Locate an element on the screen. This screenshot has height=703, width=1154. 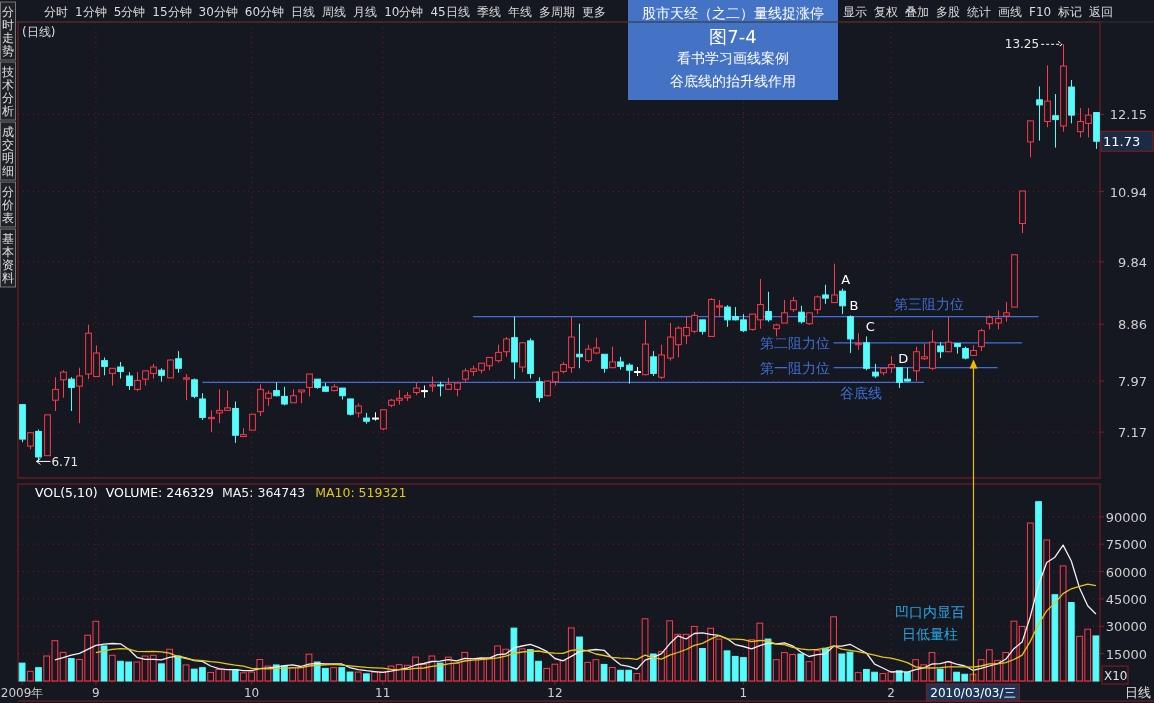
y-tick-label: 8.86 is located at coordinates (1132, 325).